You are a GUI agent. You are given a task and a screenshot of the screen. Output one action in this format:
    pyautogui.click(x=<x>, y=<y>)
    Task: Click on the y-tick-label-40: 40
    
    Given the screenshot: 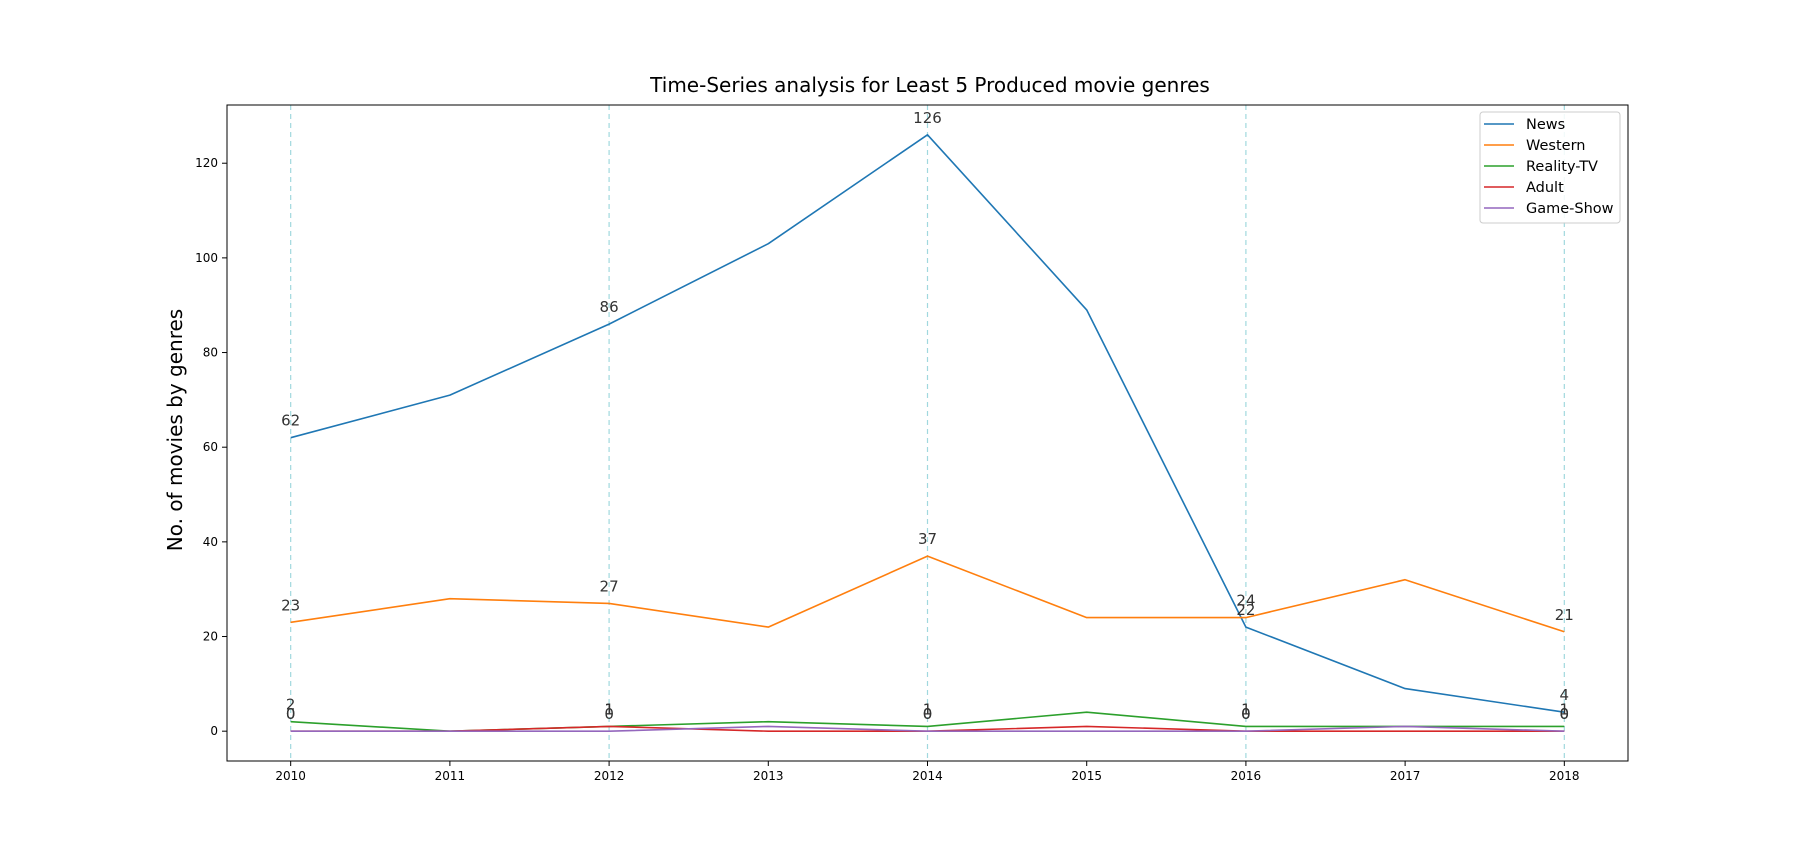 What is the action you would take?
    pyautogui.click(x=210, y=542)
    